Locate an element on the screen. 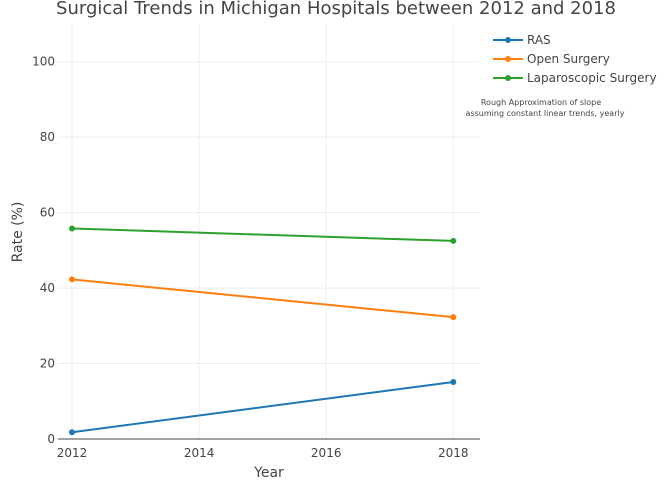 Image resolution: width=672 pixels, height=480 pixels. legend: RAS Open Surgery Laparoscopic Surgery is located at coordinates (575, 59).